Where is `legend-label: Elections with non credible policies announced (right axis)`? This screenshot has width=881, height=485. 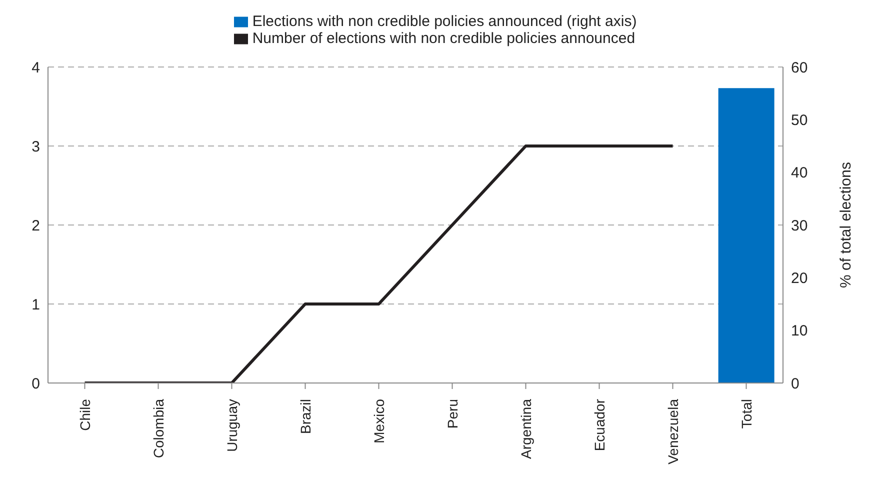 legend-label: Elections with non credible policies announced (right axis) is located at coordinates (444, 21).